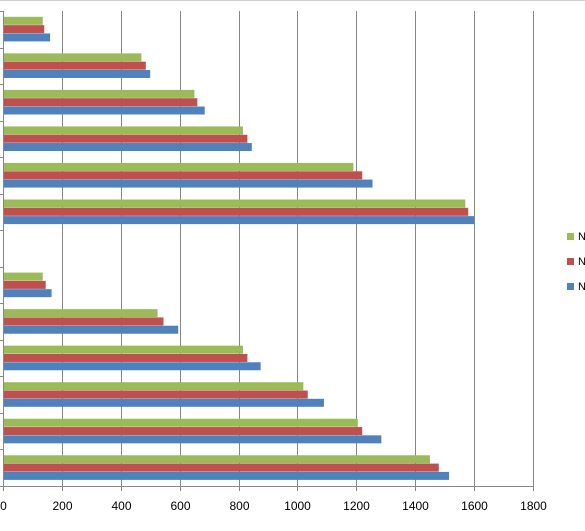 The height and width of the screenshot is (531, 585). What do you see at coordinates (121, 506) in the screenshot?
I see `x-tick-label: 400` at bounding box center [121, 506].